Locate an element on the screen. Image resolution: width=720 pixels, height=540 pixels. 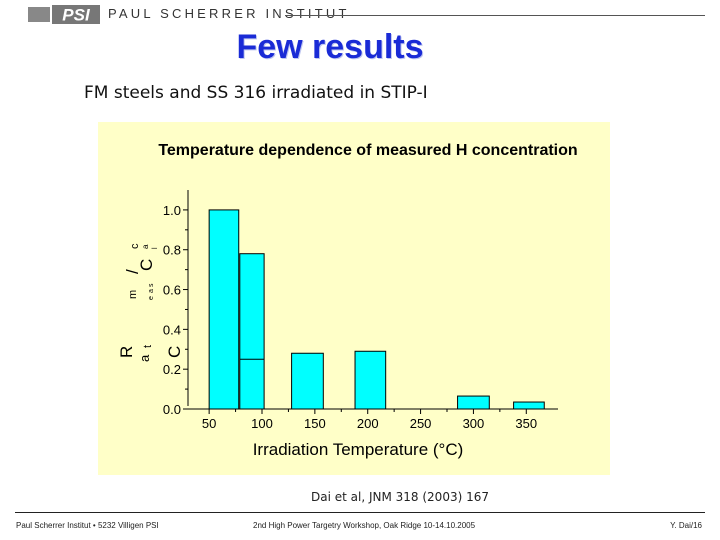
x-tick-label: 100 is located at coordinates (262, 423).